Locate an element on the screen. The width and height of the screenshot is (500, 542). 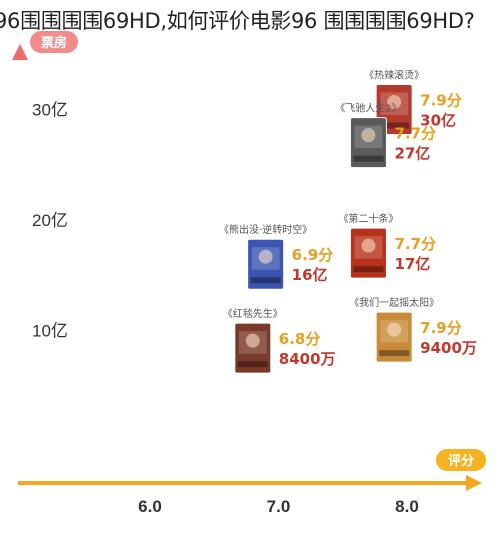
x-axis-arrow is located at coordinates (474, 483).